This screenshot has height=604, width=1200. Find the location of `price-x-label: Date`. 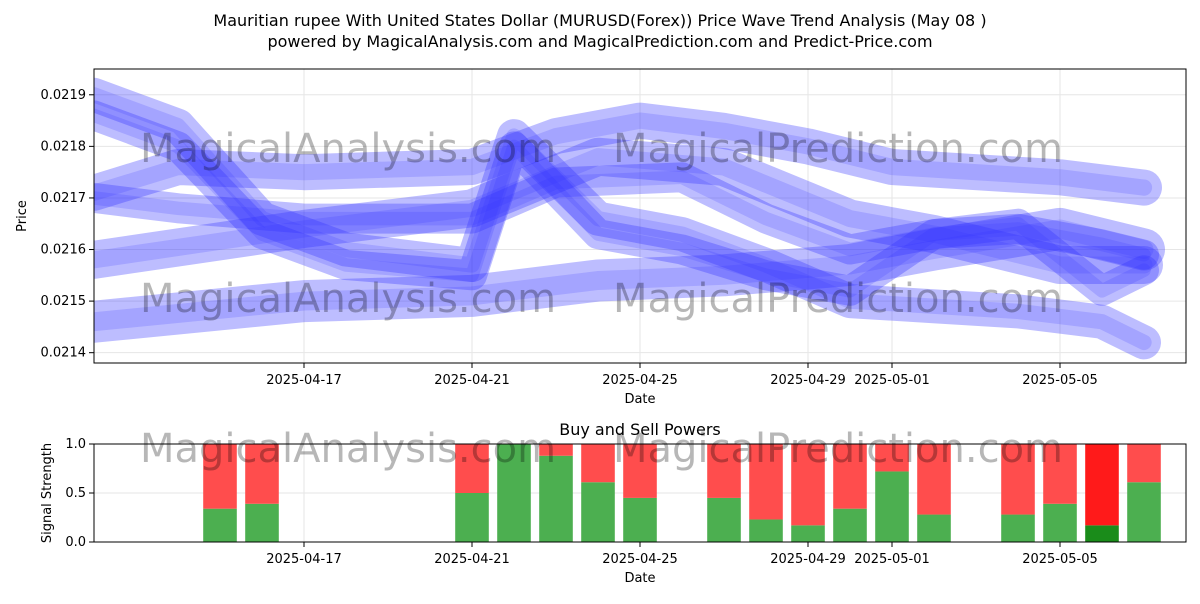

price-x-label: Date is located at coordinates (639, 399).